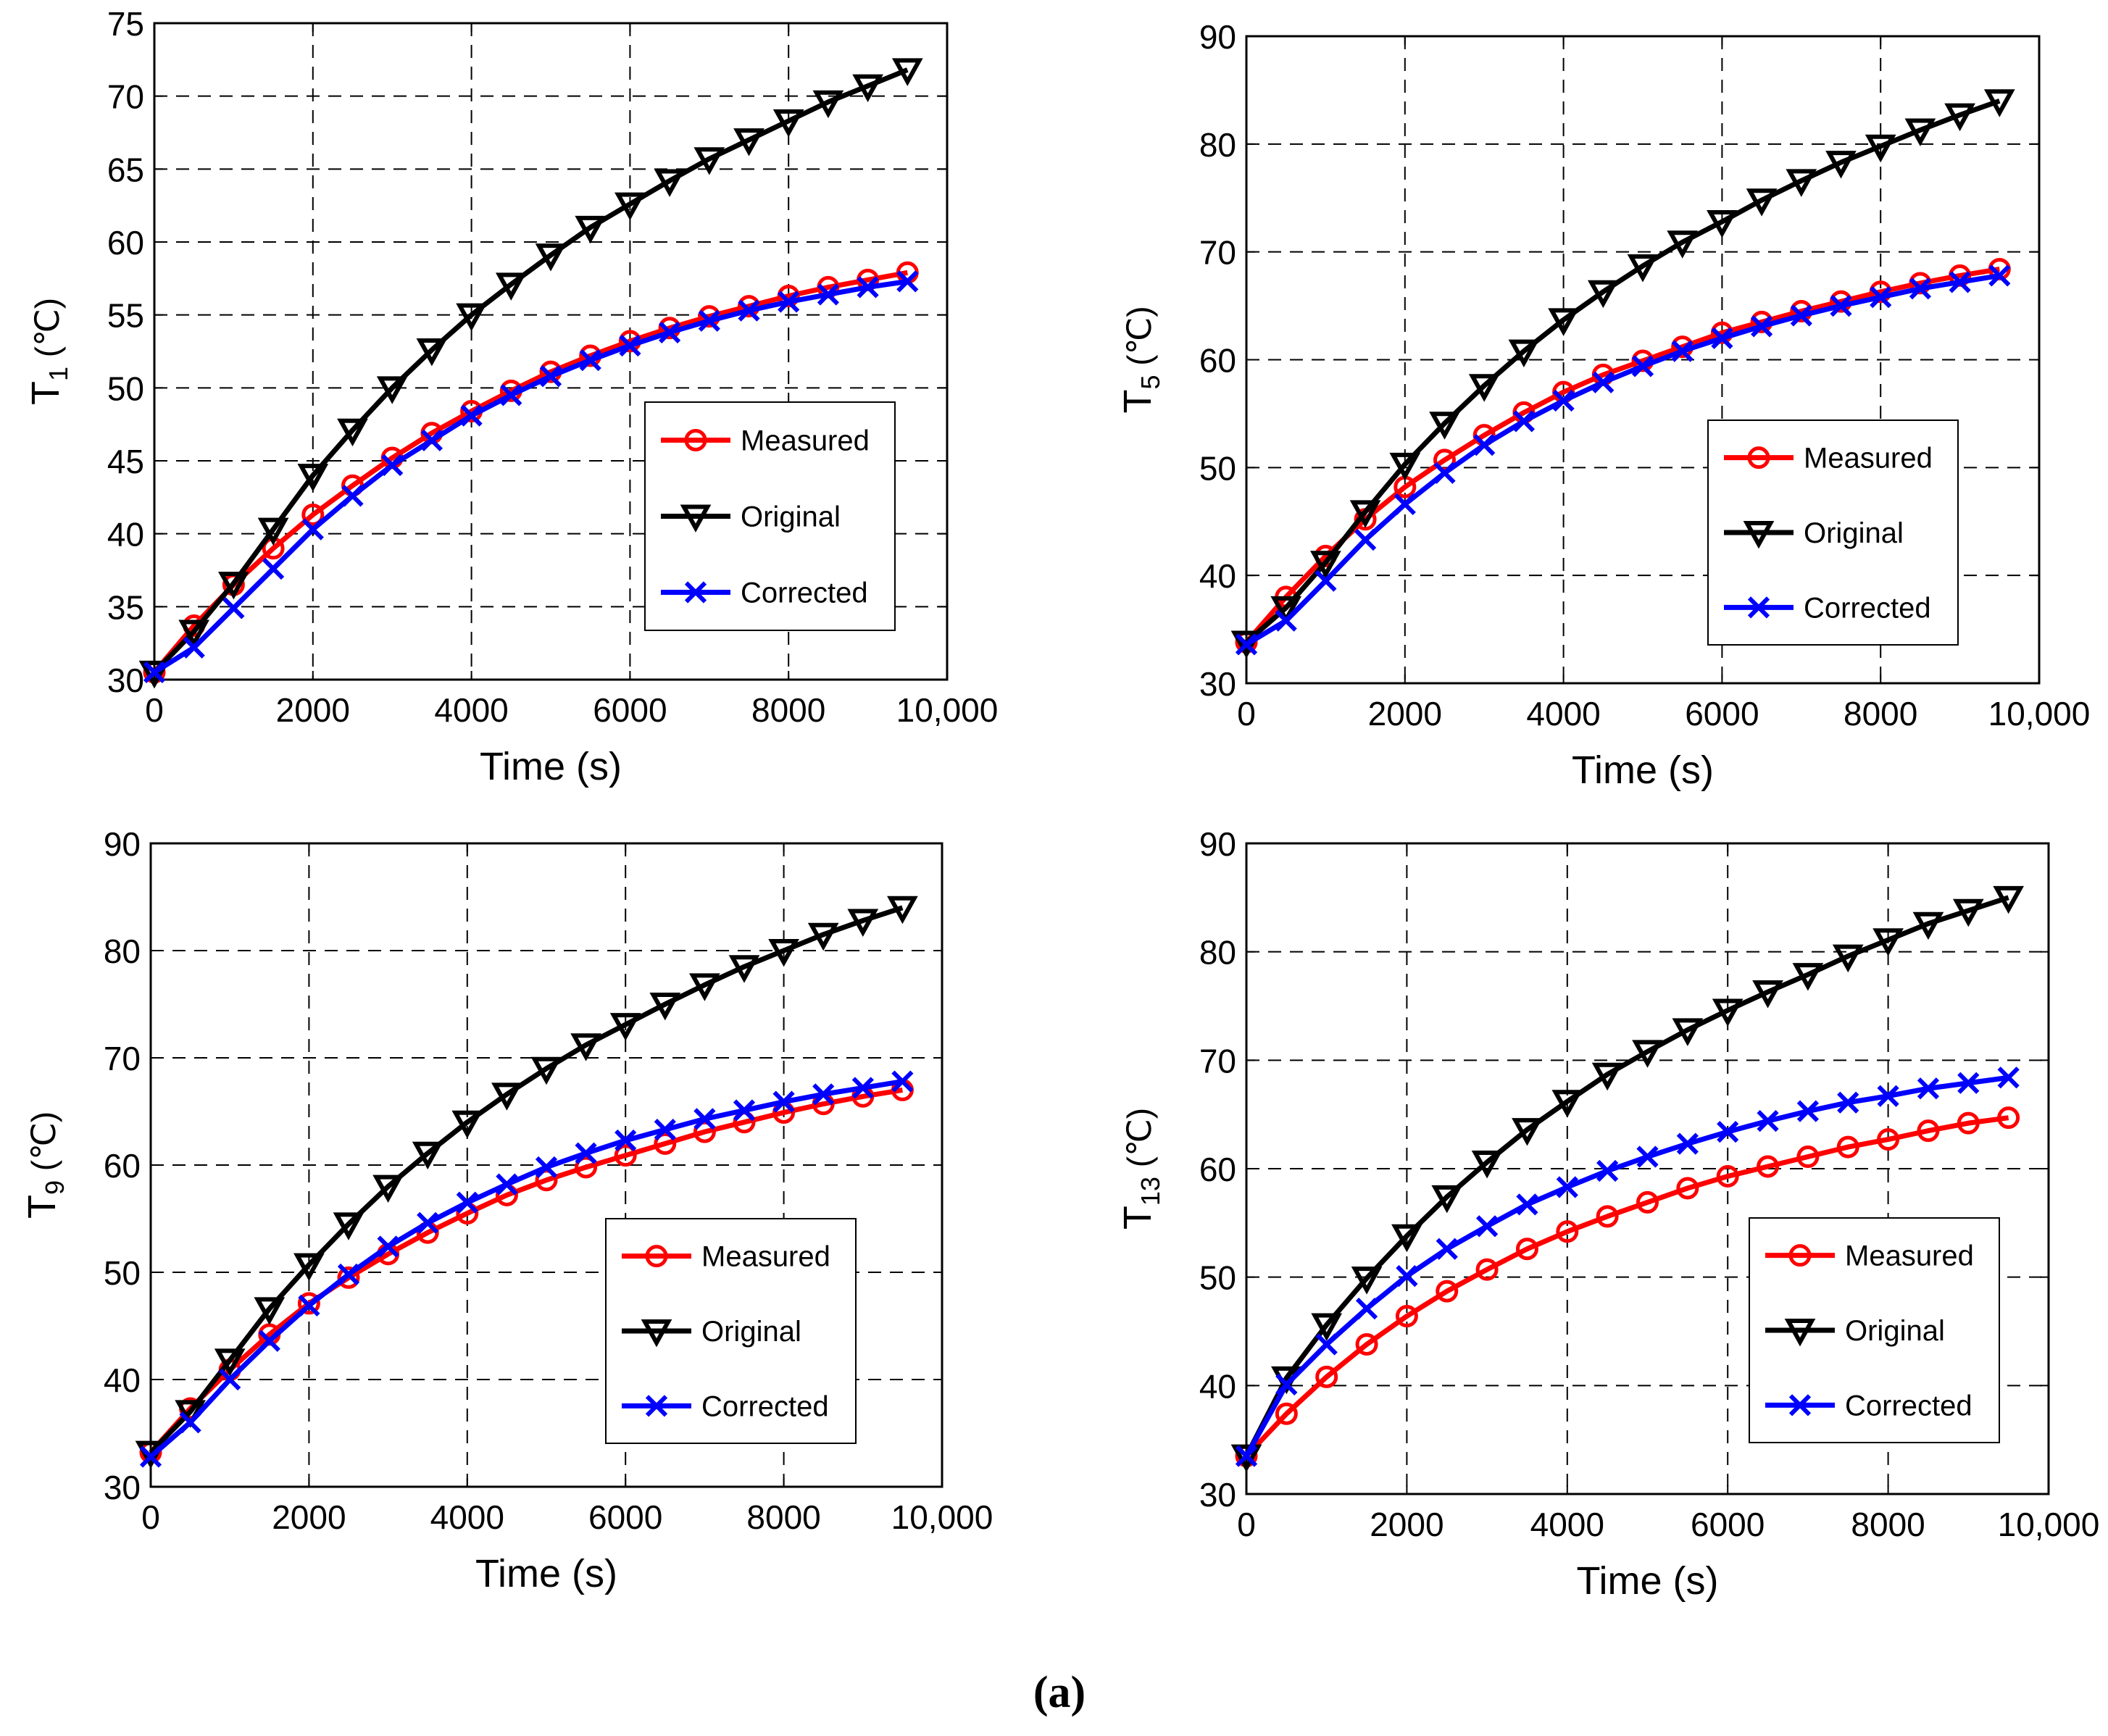 This screenshot has width=2108, height=1736. What do you see at coordinates (125, 461) in the screenshot?
I see `y-tick-label: 45` at bounding box center [125, 461].